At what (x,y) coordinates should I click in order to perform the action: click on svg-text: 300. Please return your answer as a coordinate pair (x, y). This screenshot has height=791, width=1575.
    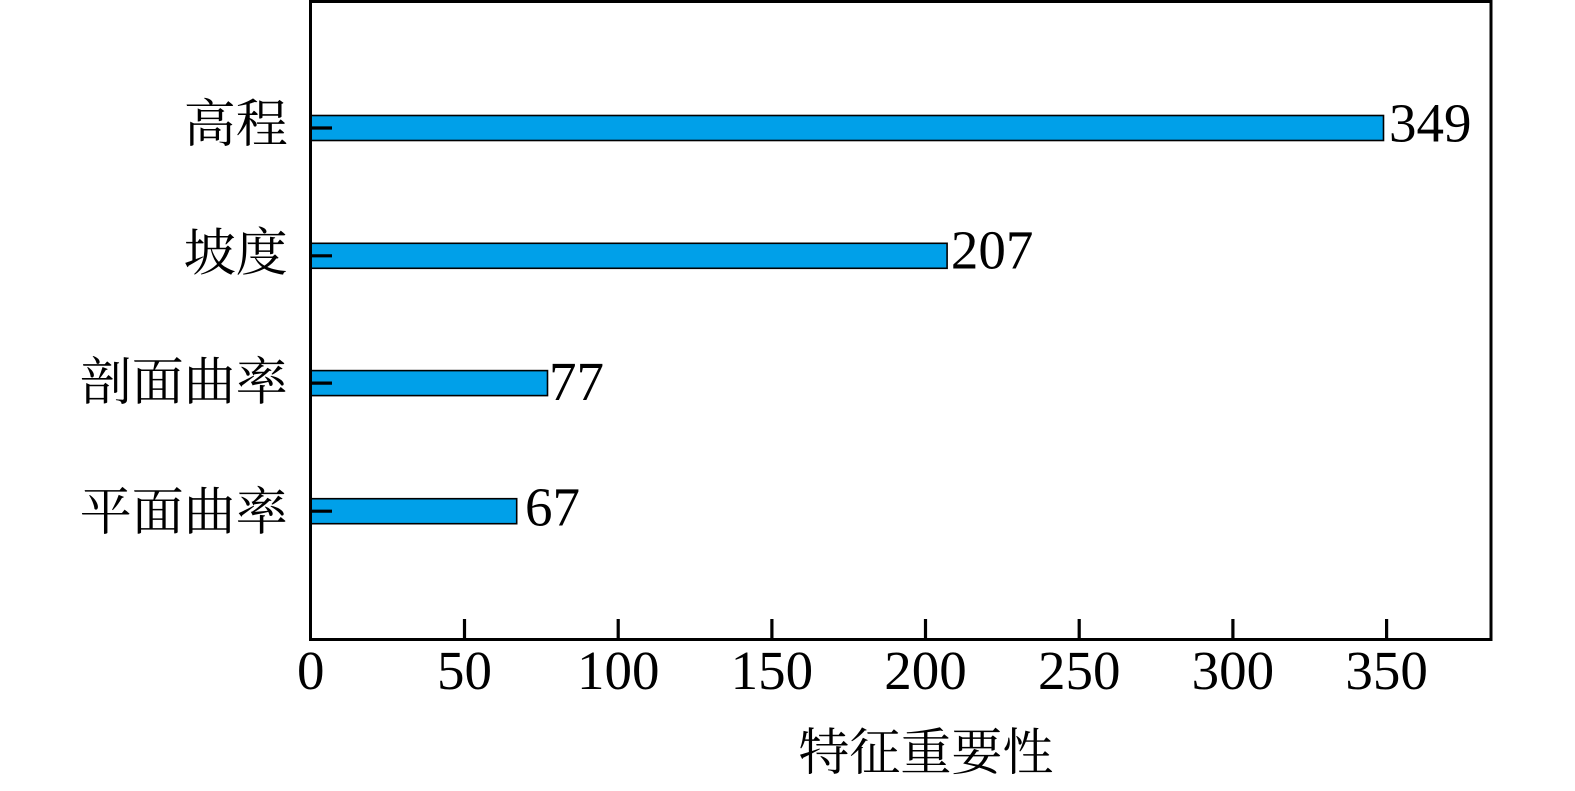
    Looking at the image, I should click on (1233, 670).